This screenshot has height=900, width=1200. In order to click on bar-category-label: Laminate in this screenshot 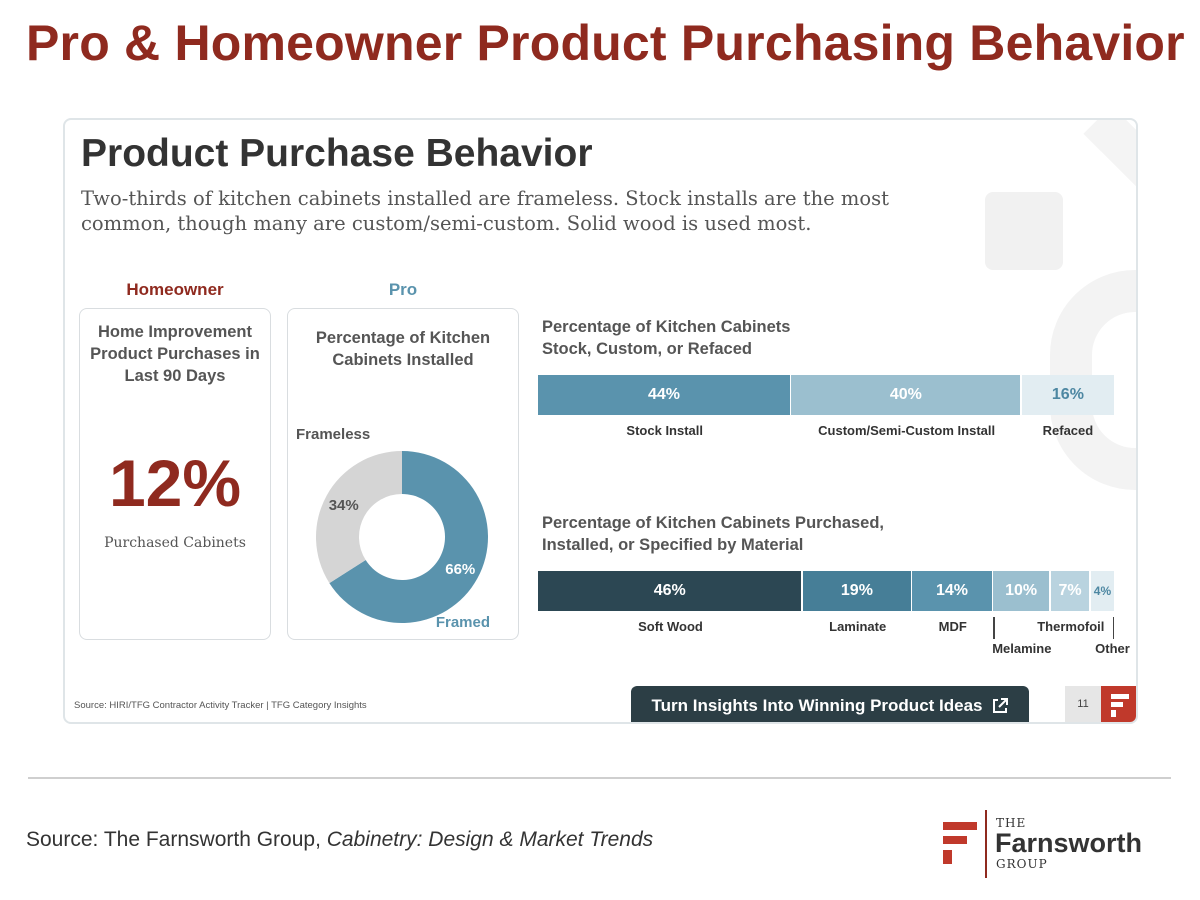, I will do `click(858, 626)`.